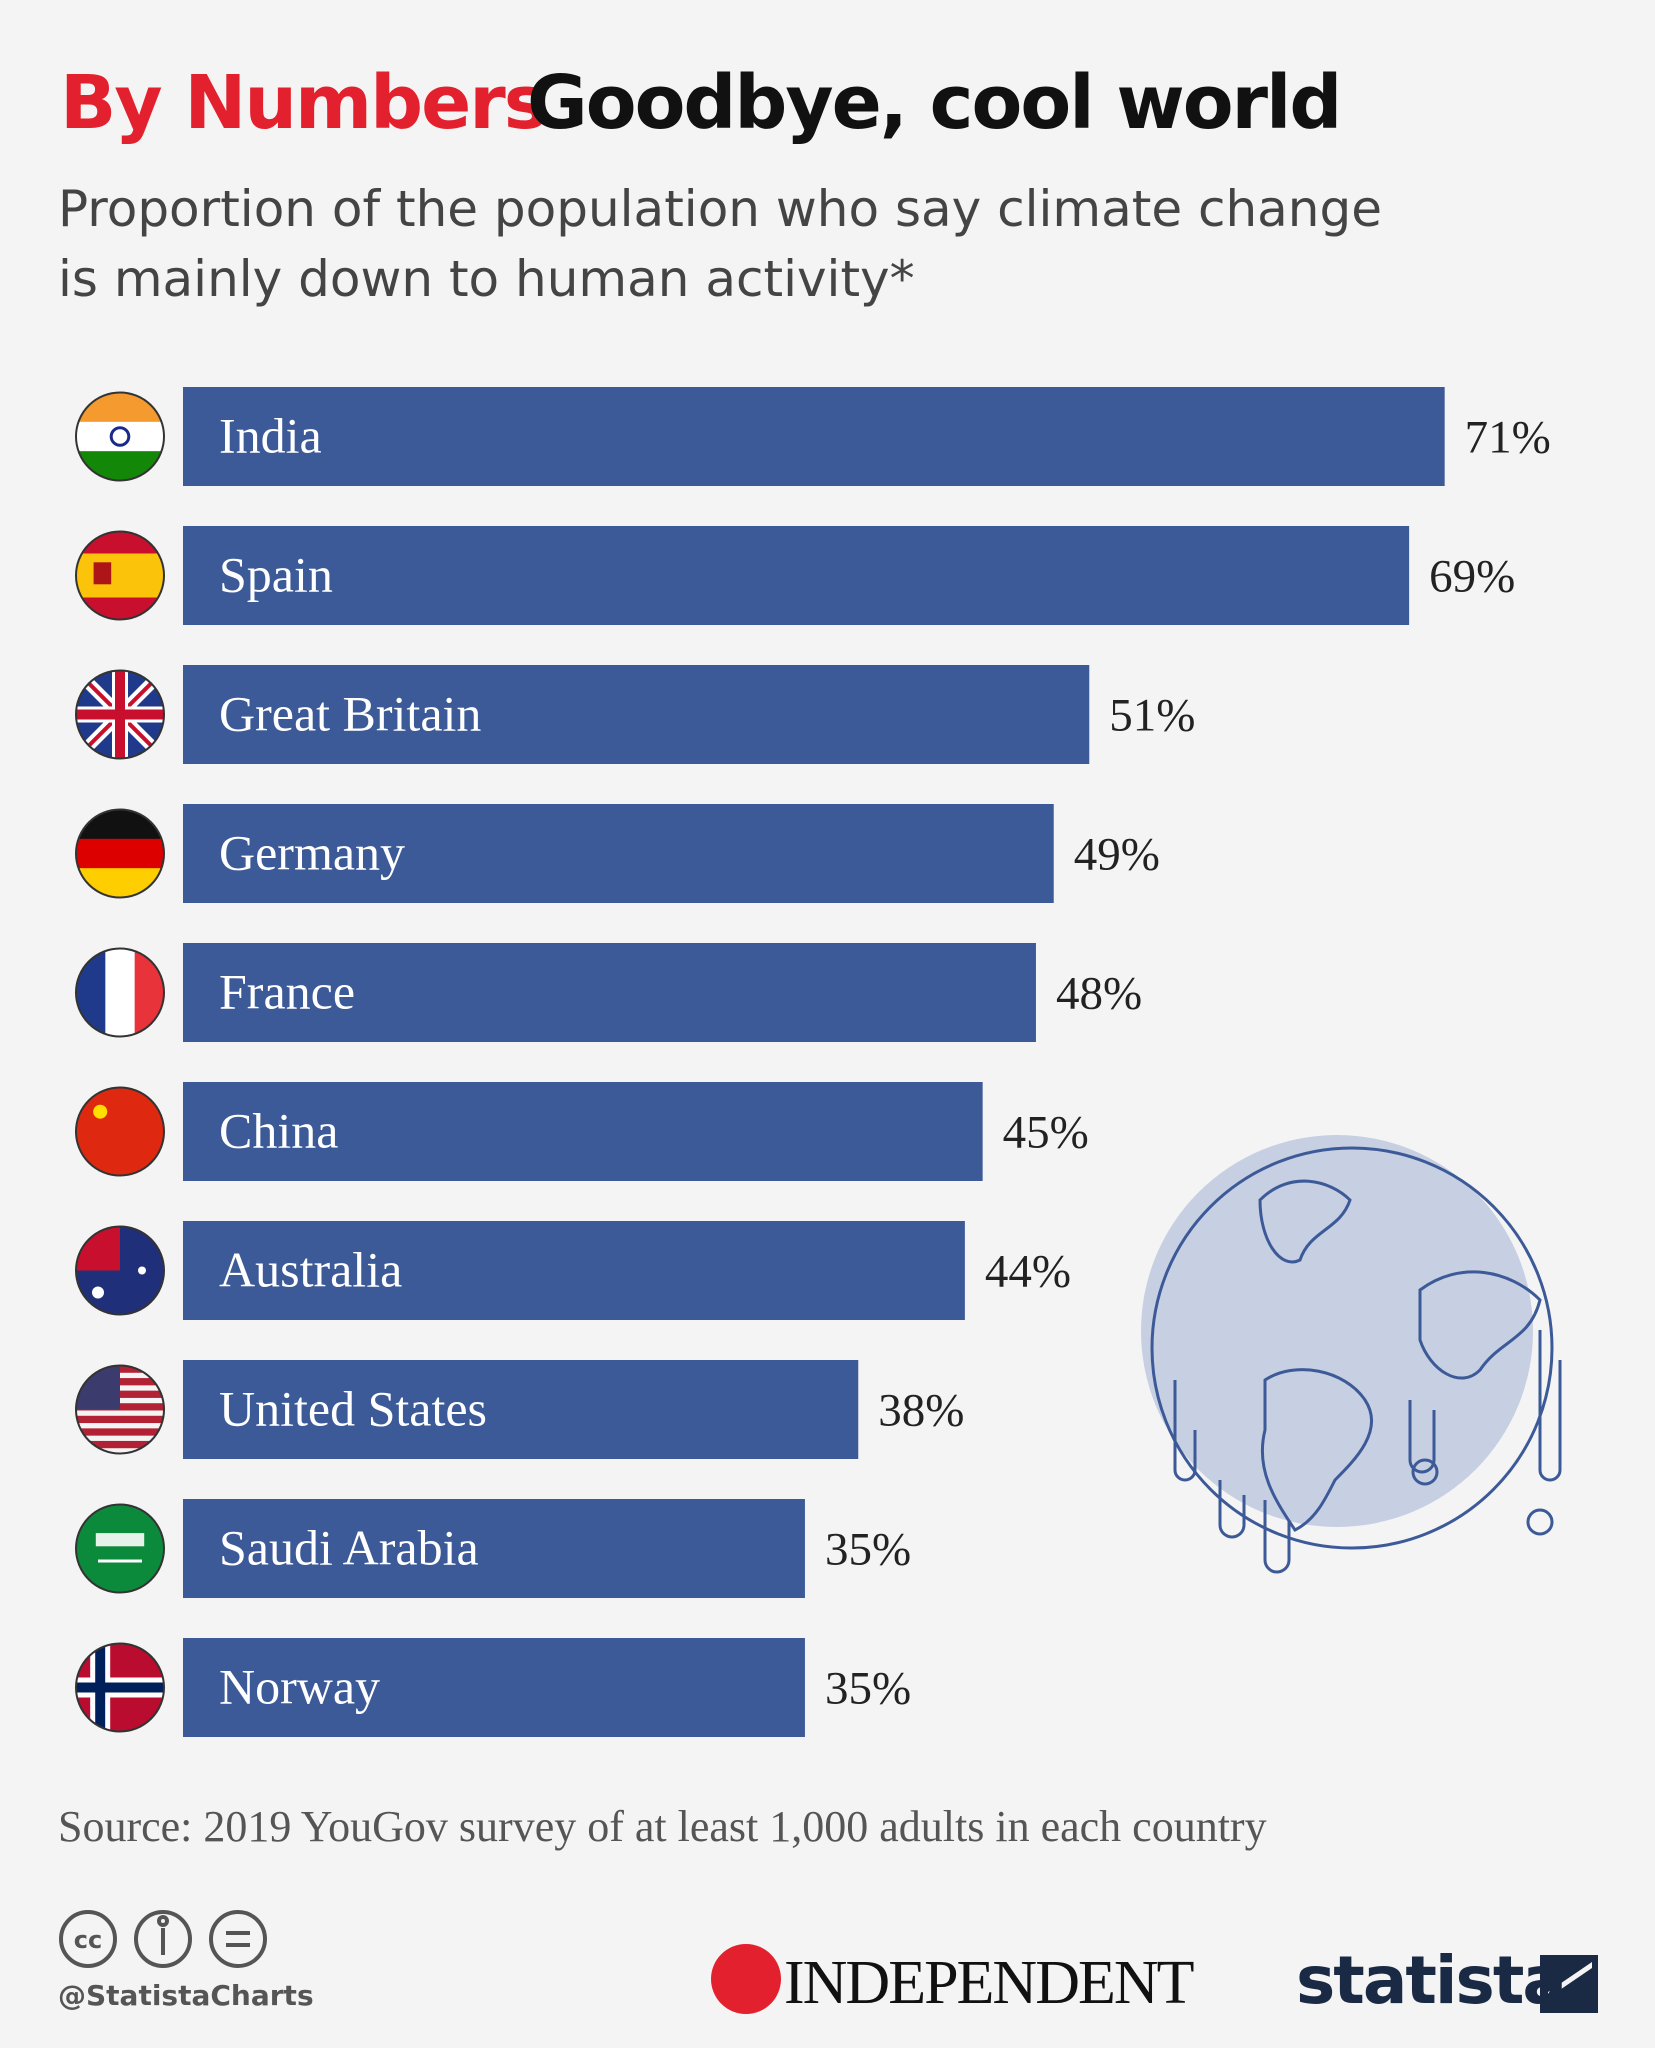 The width and height of the screenshot is (1655, 2048). Describe the element at coordinates (278, 1131) in the screenshot. I see `category-label: China` at that location.